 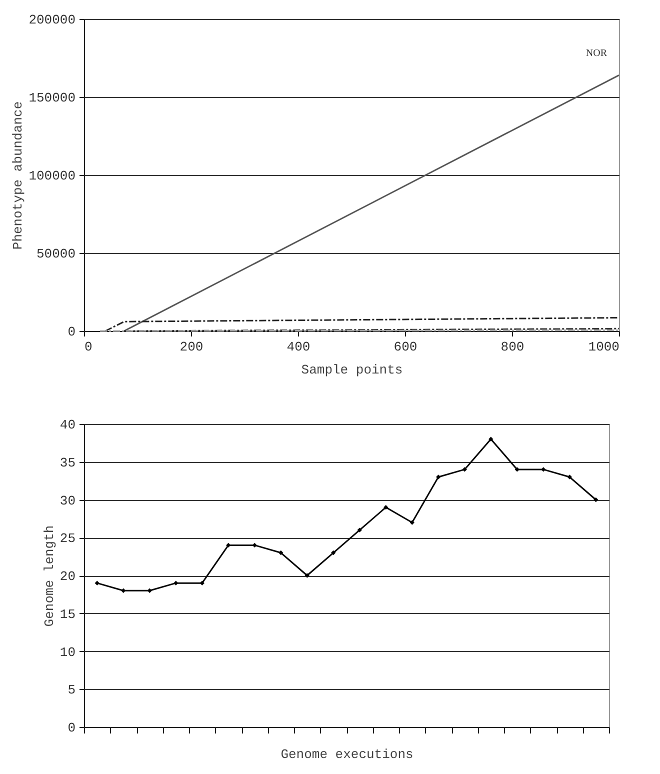 What do you see at coordinates (18, 175) in the screenshot?
I see `y-axis-title: Phenotype abundance` at bounding box center [18, 175].